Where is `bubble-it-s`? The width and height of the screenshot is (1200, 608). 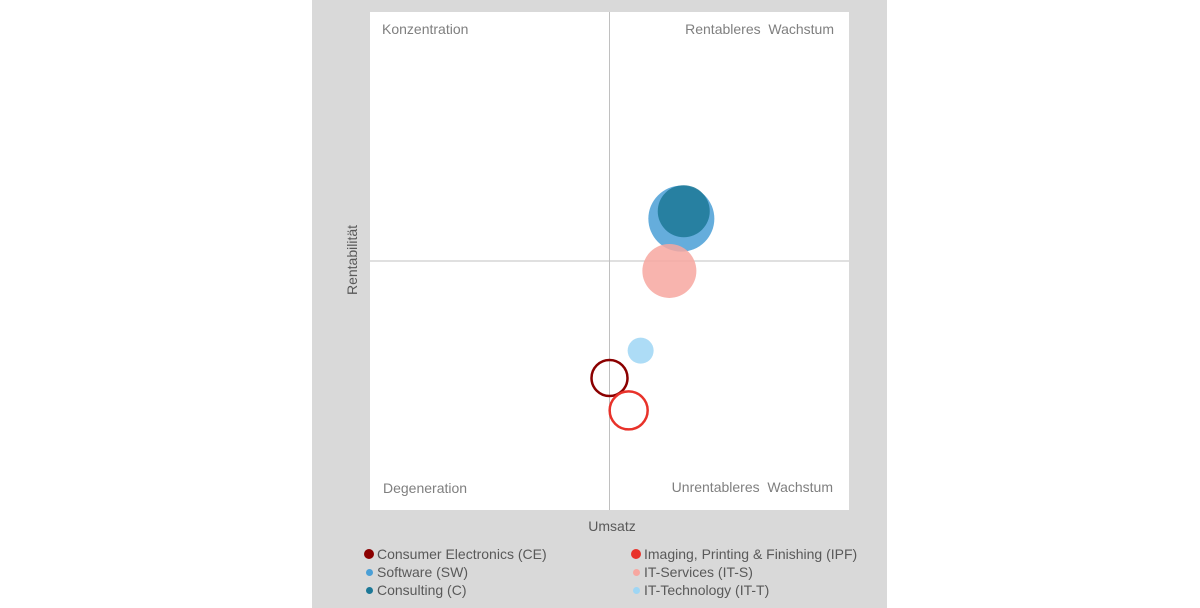
bubble-it-s is located at coordinates (669, 270).